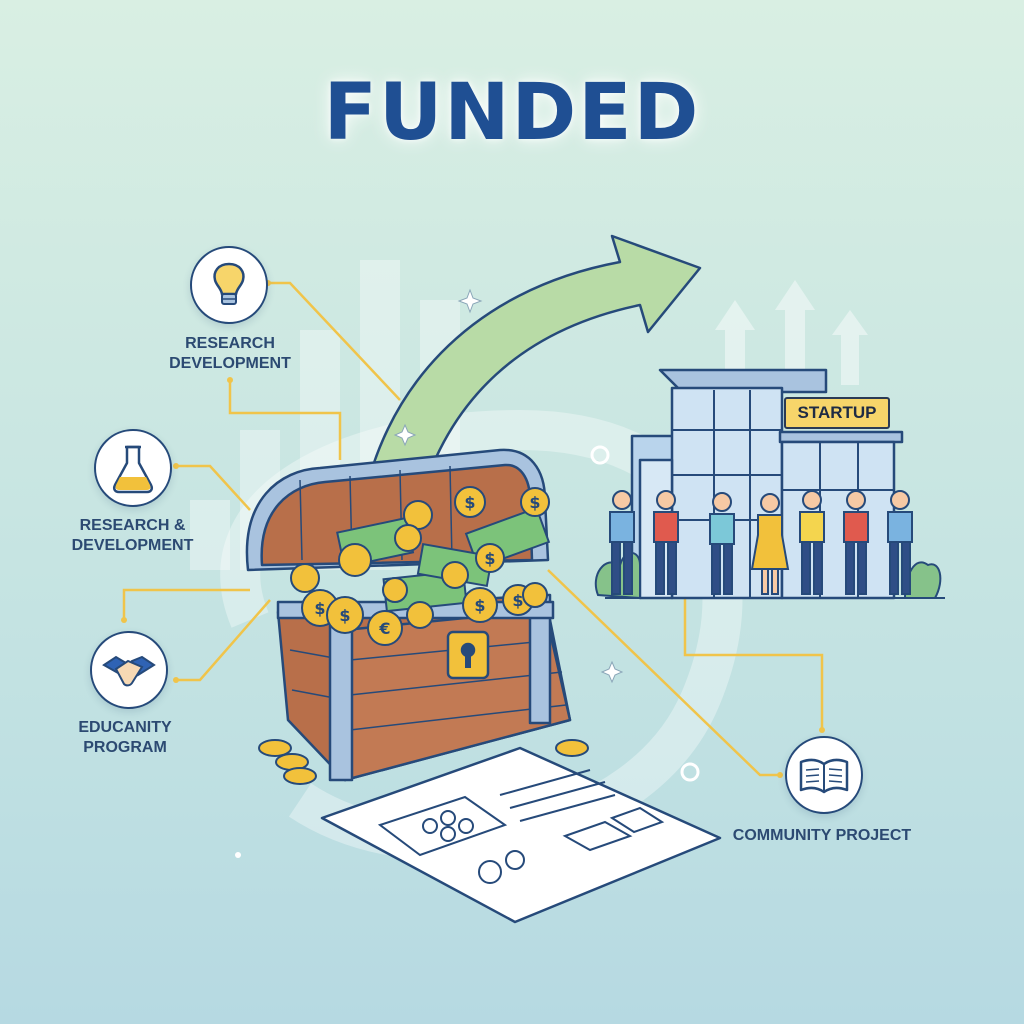  I want to click on loose-coins, so click(423, 762).